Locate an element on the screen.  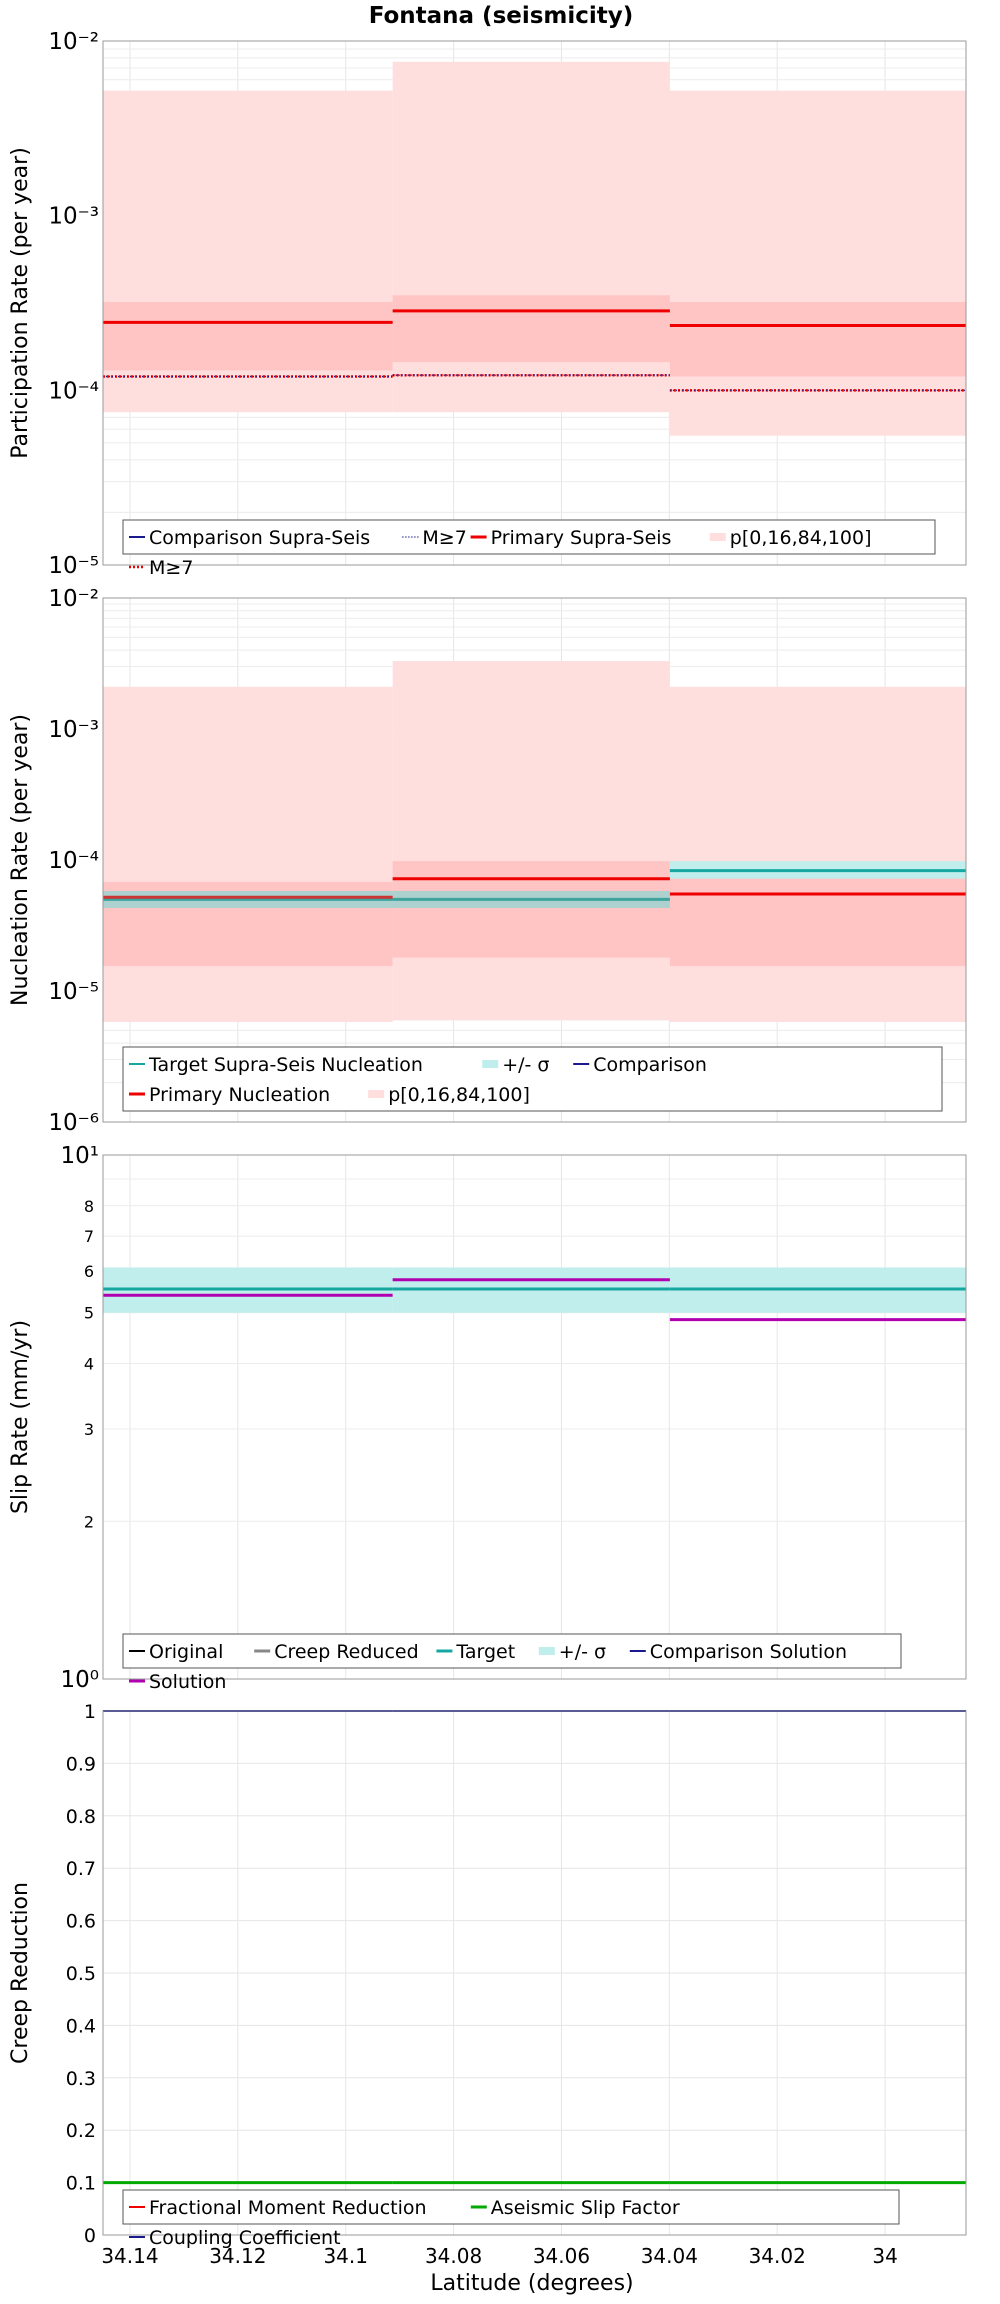
y-axis-label: Slip Rate (mm/yr) is located at coordinates (20, 1417).